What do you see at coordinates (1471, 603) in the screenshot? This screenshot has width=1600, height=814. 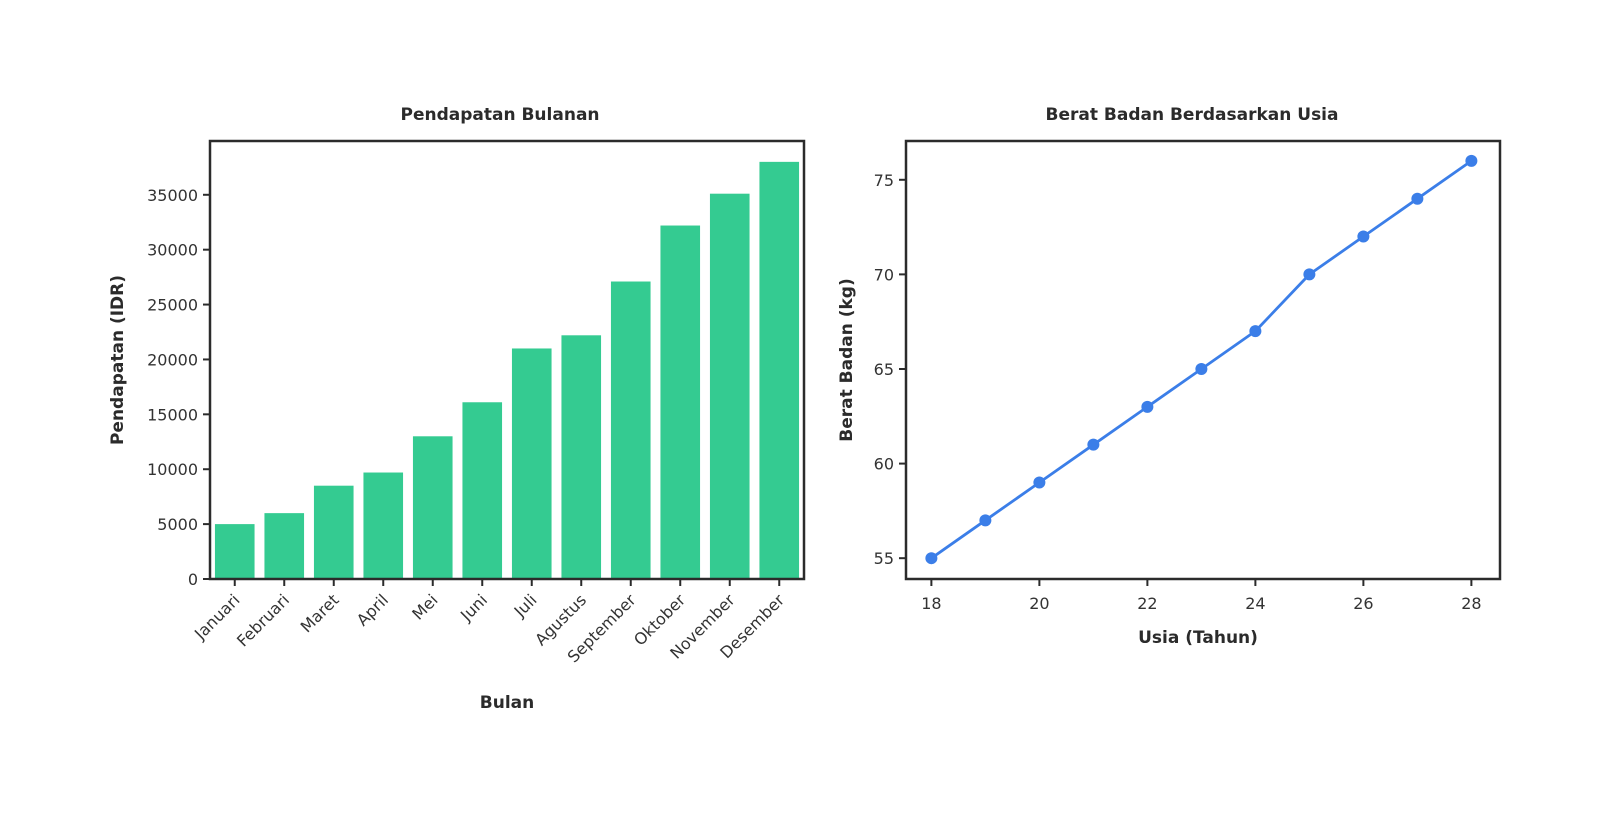 I see `line-x-tick-label: 28` at bounding box center [1471, 603].